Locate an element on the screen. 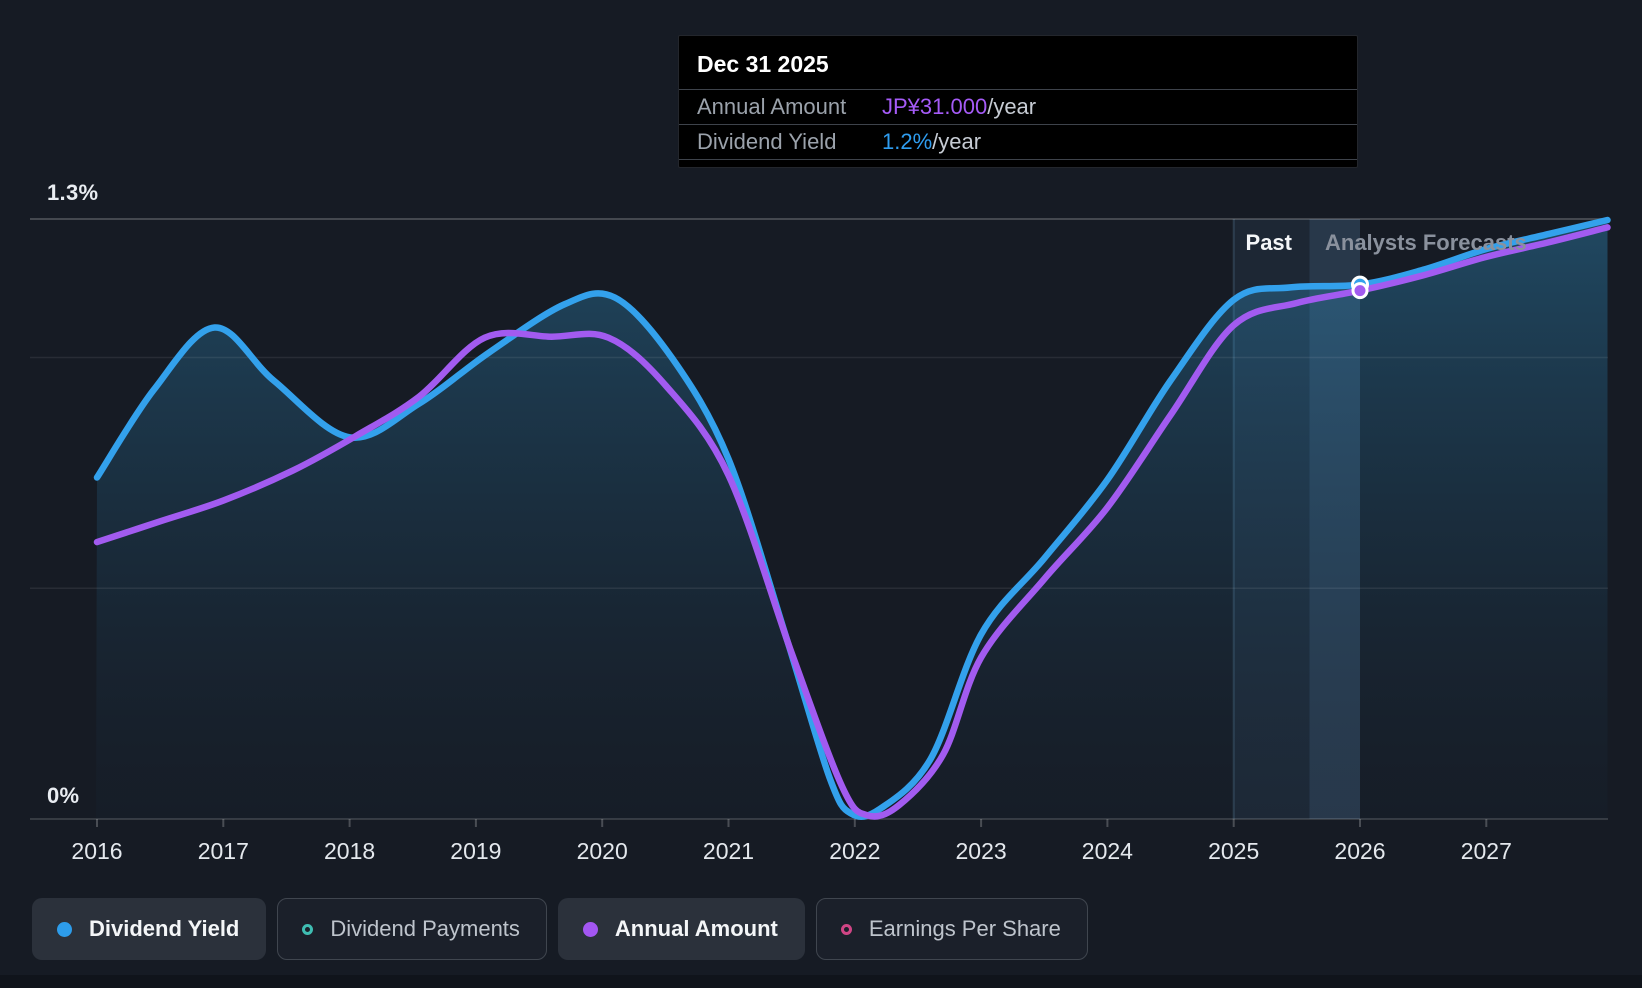  legend-annual-amount-button: Annual Amount is located at coordinates (681, 929).